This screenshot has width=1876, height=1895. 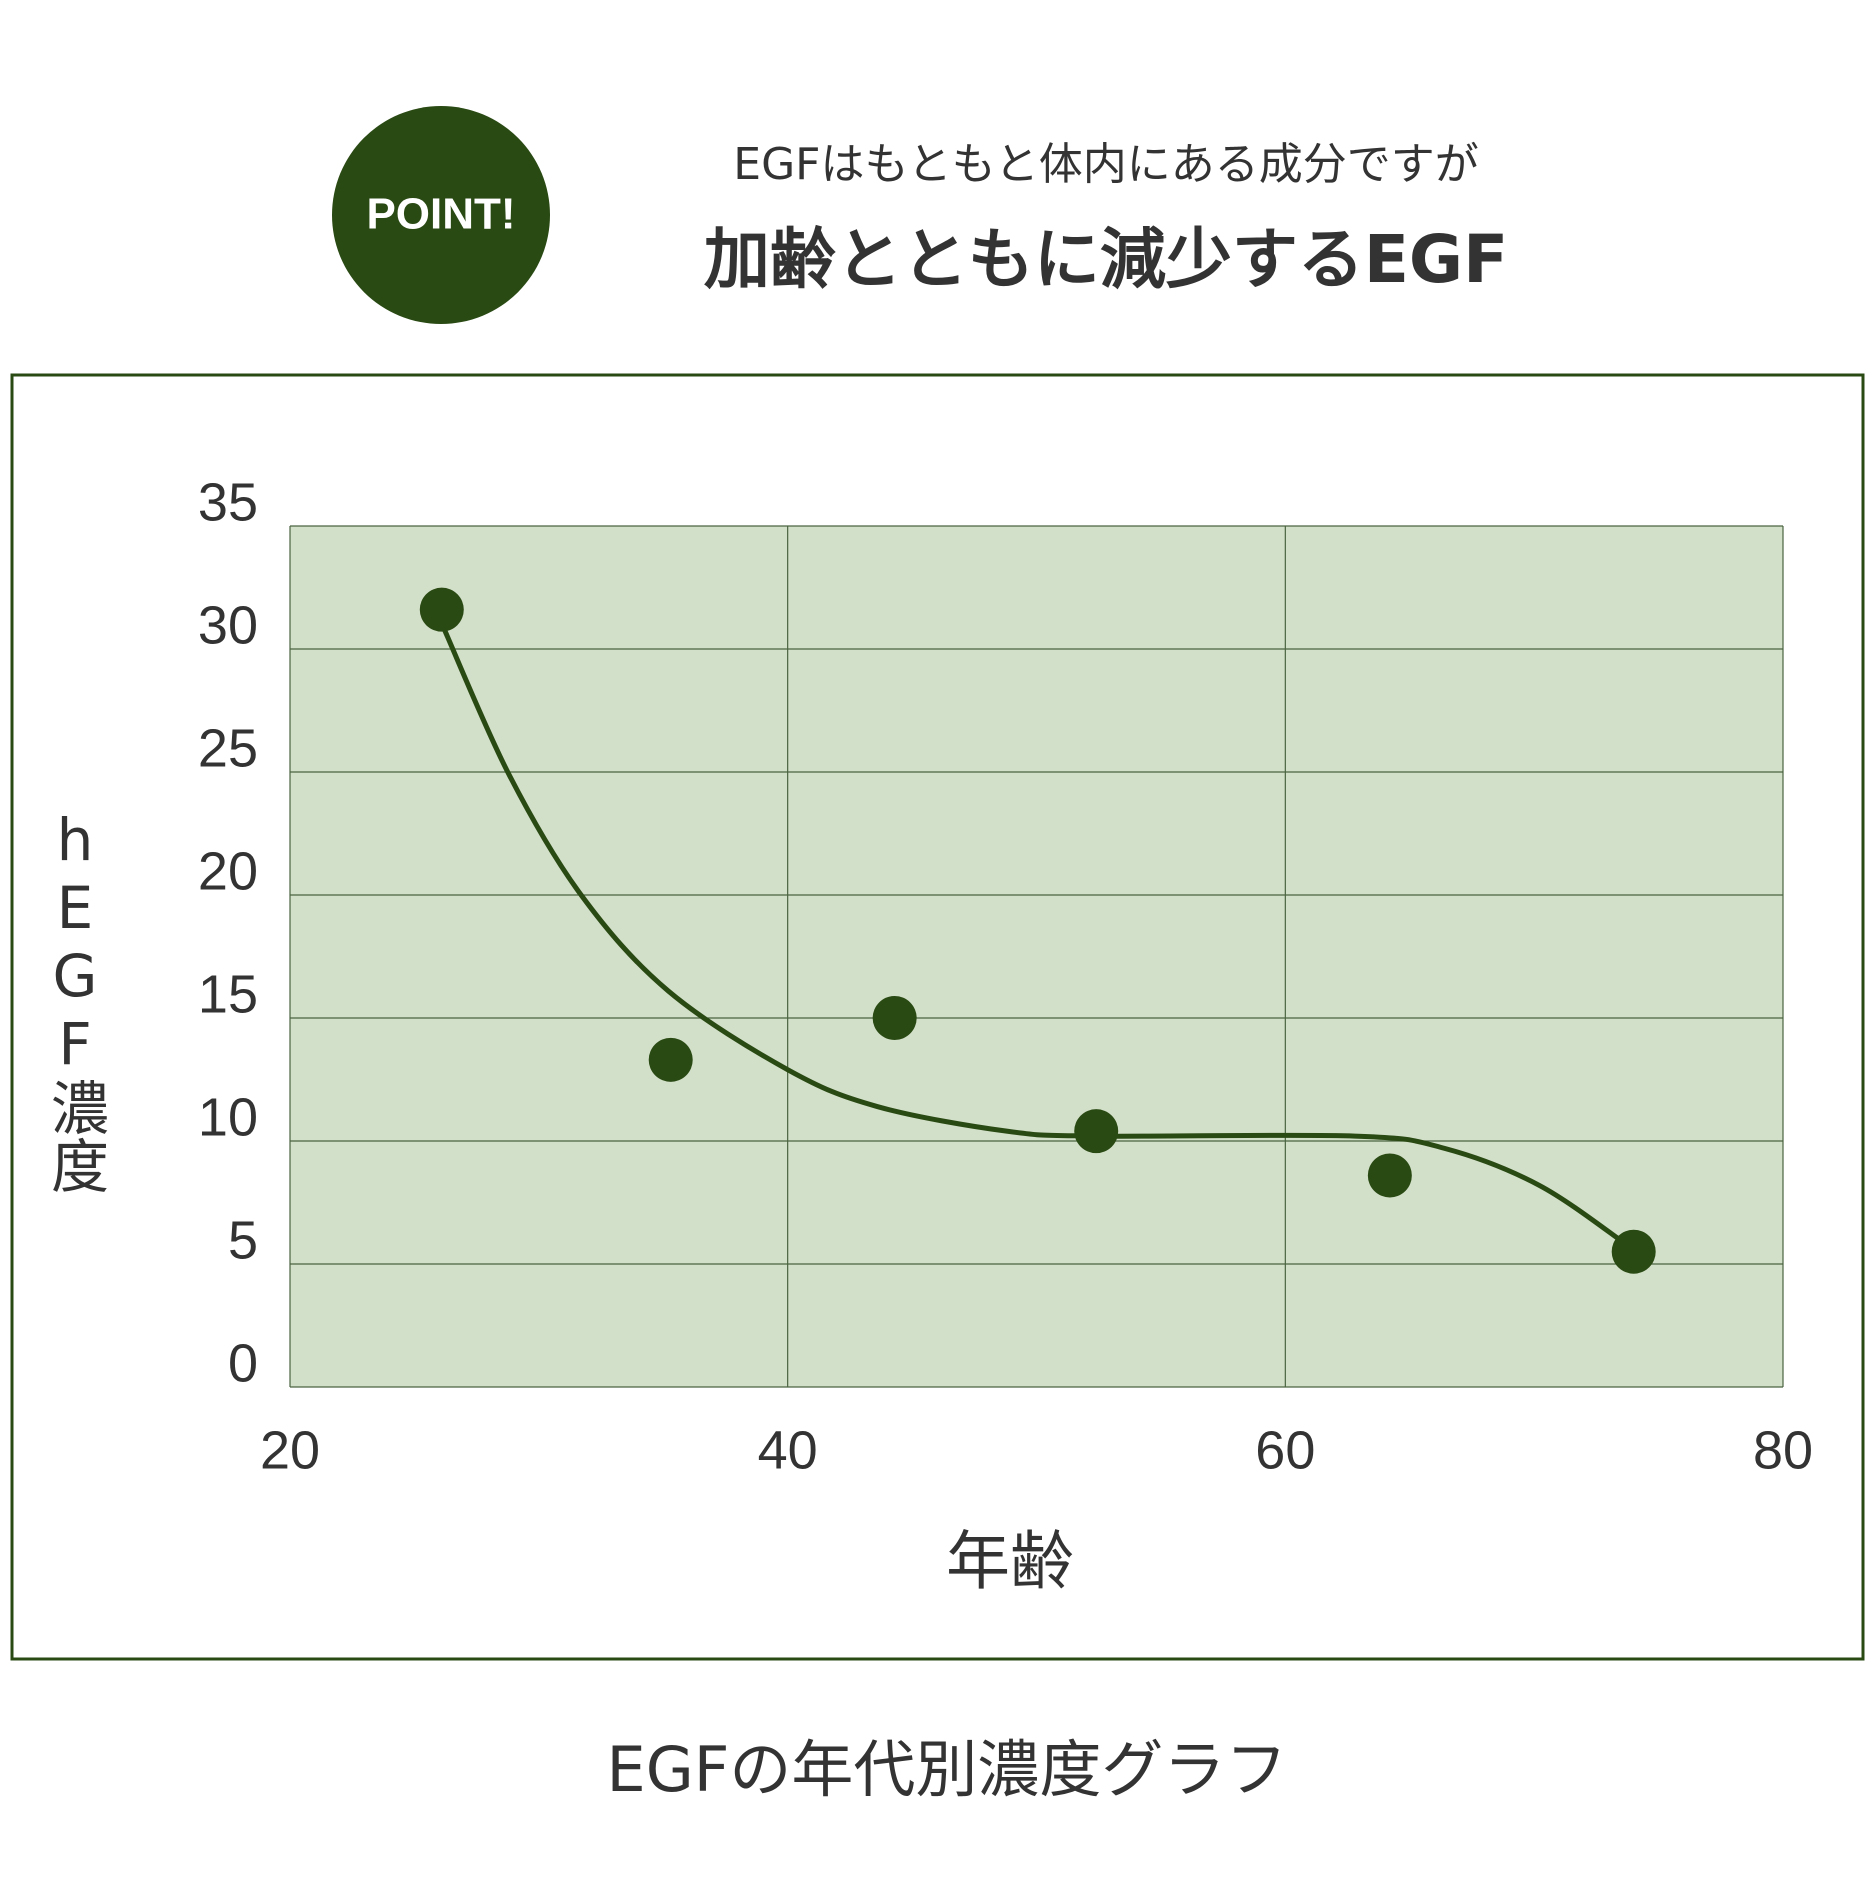 What do you see at coordinates (228, 625) in the screenshot?
I see `y-tick-label: 30` at bounding box center [228, 625].